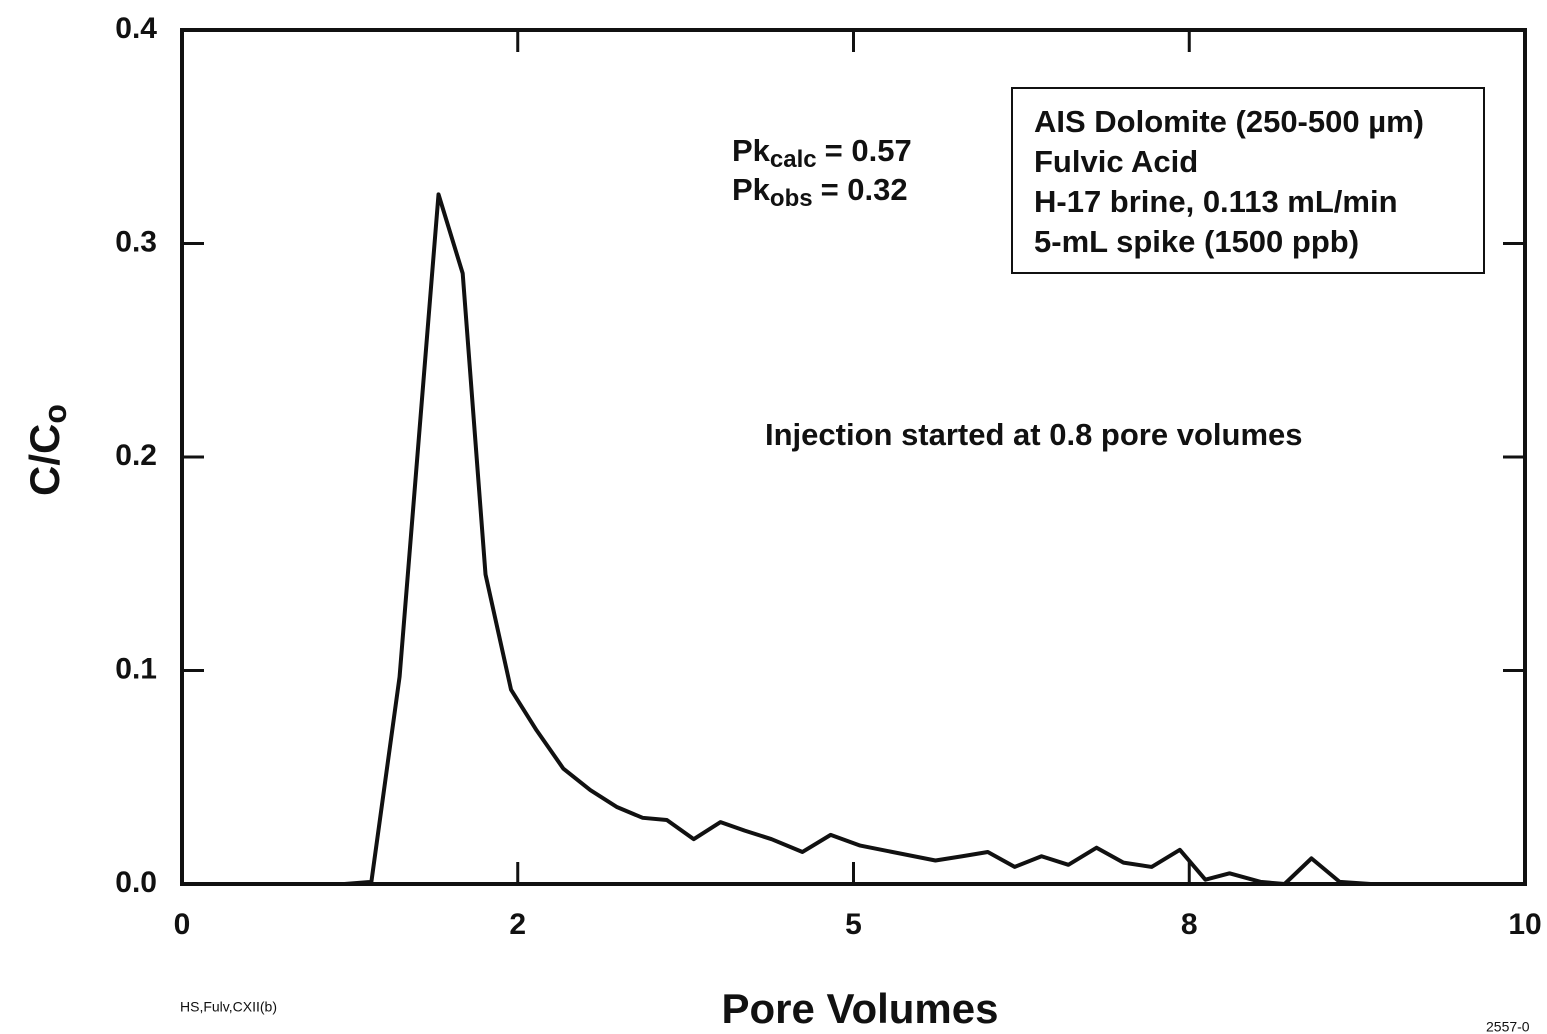 This screenshot has width=1547, height=1034. What do you see at coordinates (820, 192) in the screenshot?
I see `pk-obs: Pkobs = 0.32` at bounding box center [820, 192].